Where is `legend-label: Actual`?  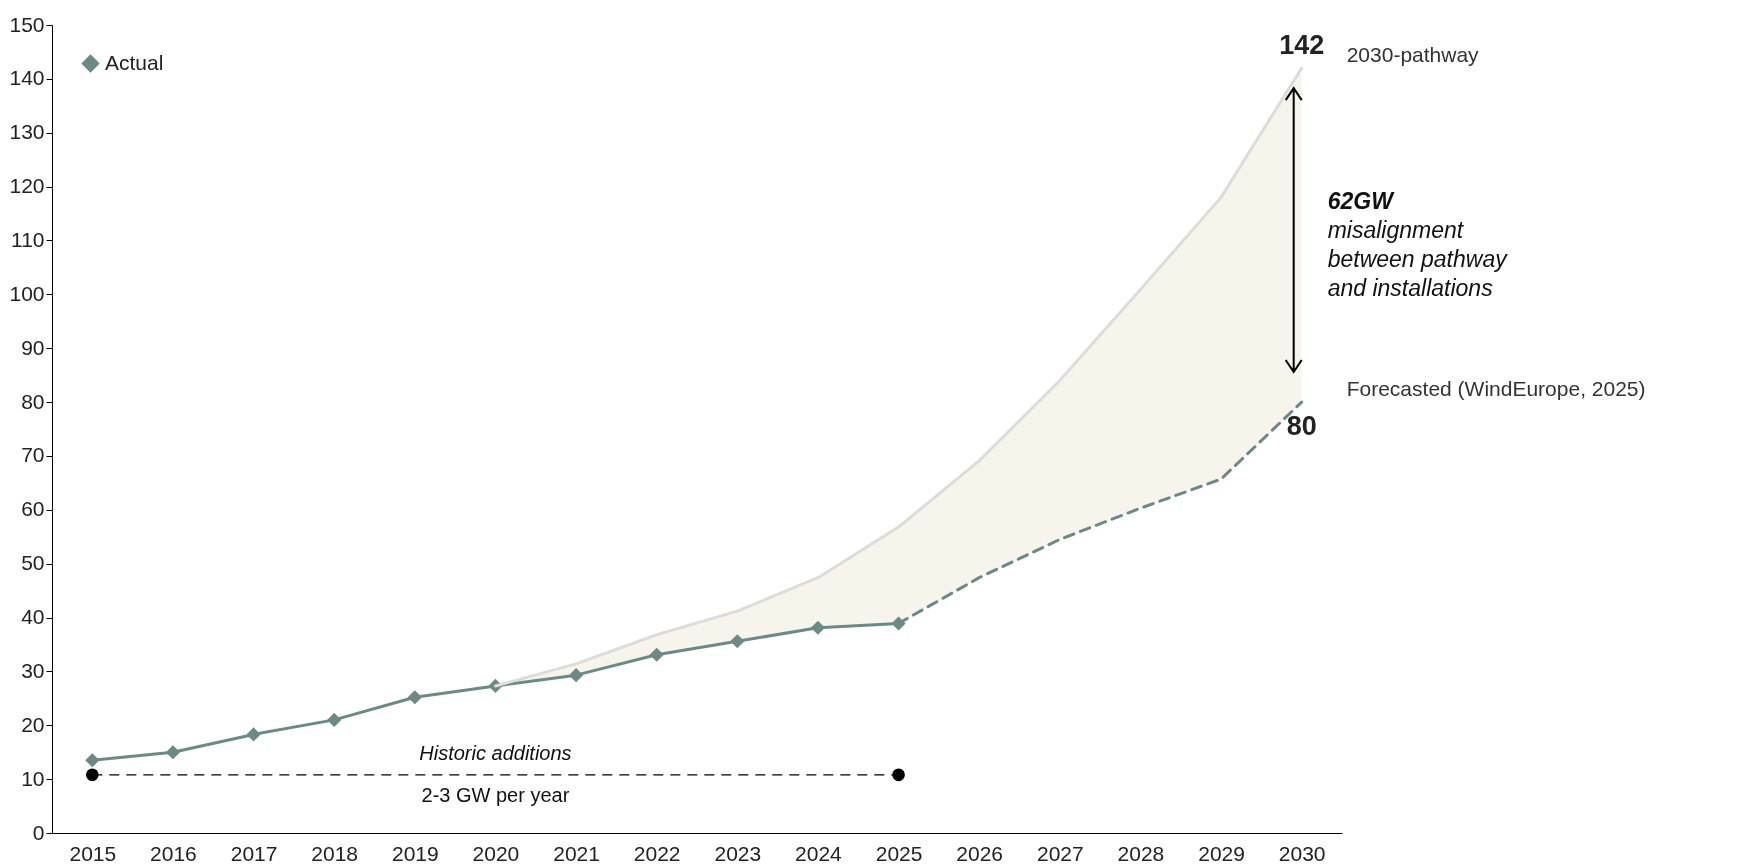 legend-label: Actual is located at coordinates (134, 62).